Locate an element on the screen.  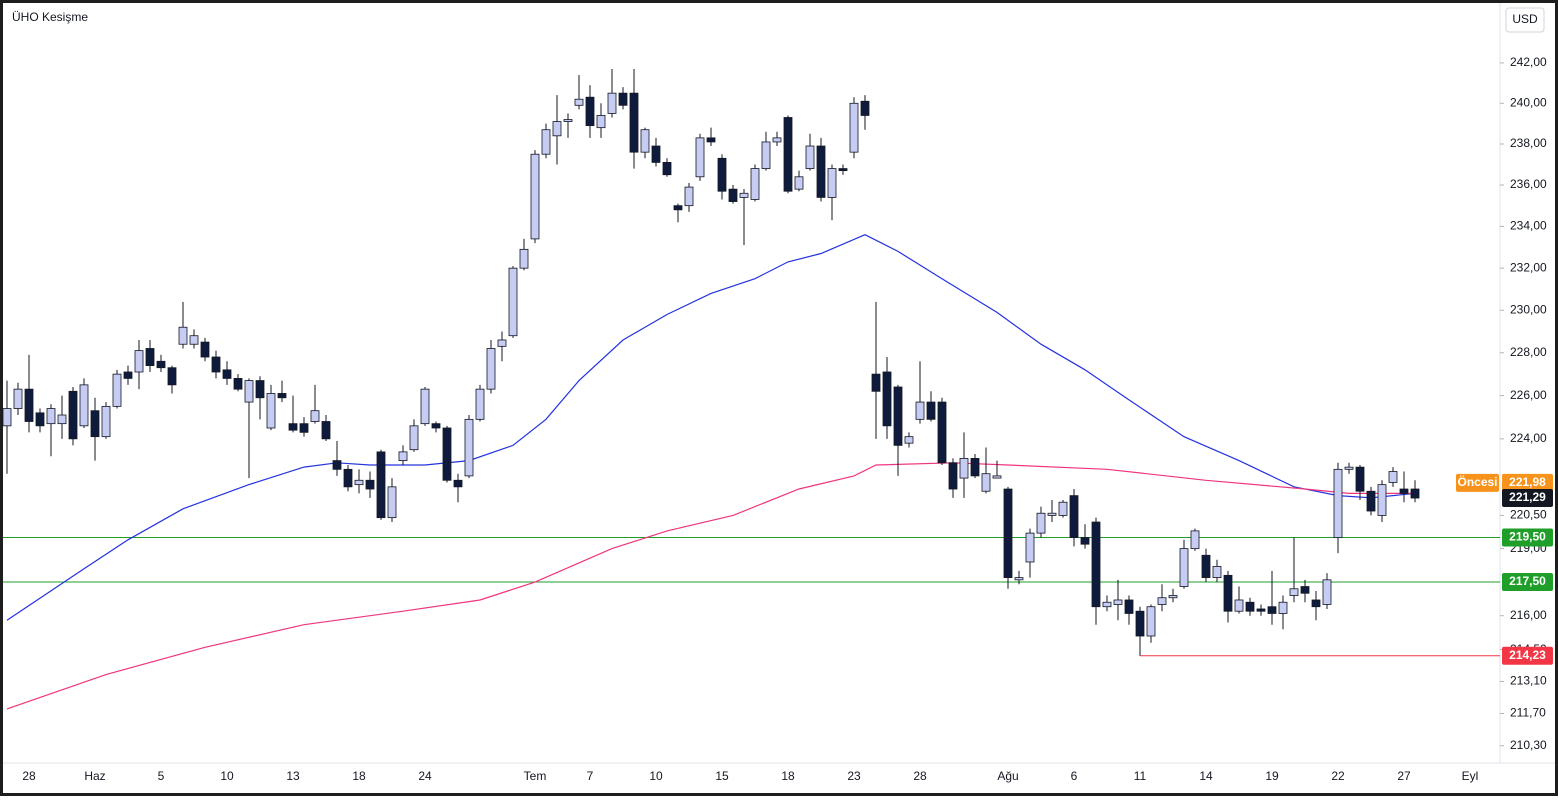
y-tick-label: 226,00 is located at coordinates (1528, 395).